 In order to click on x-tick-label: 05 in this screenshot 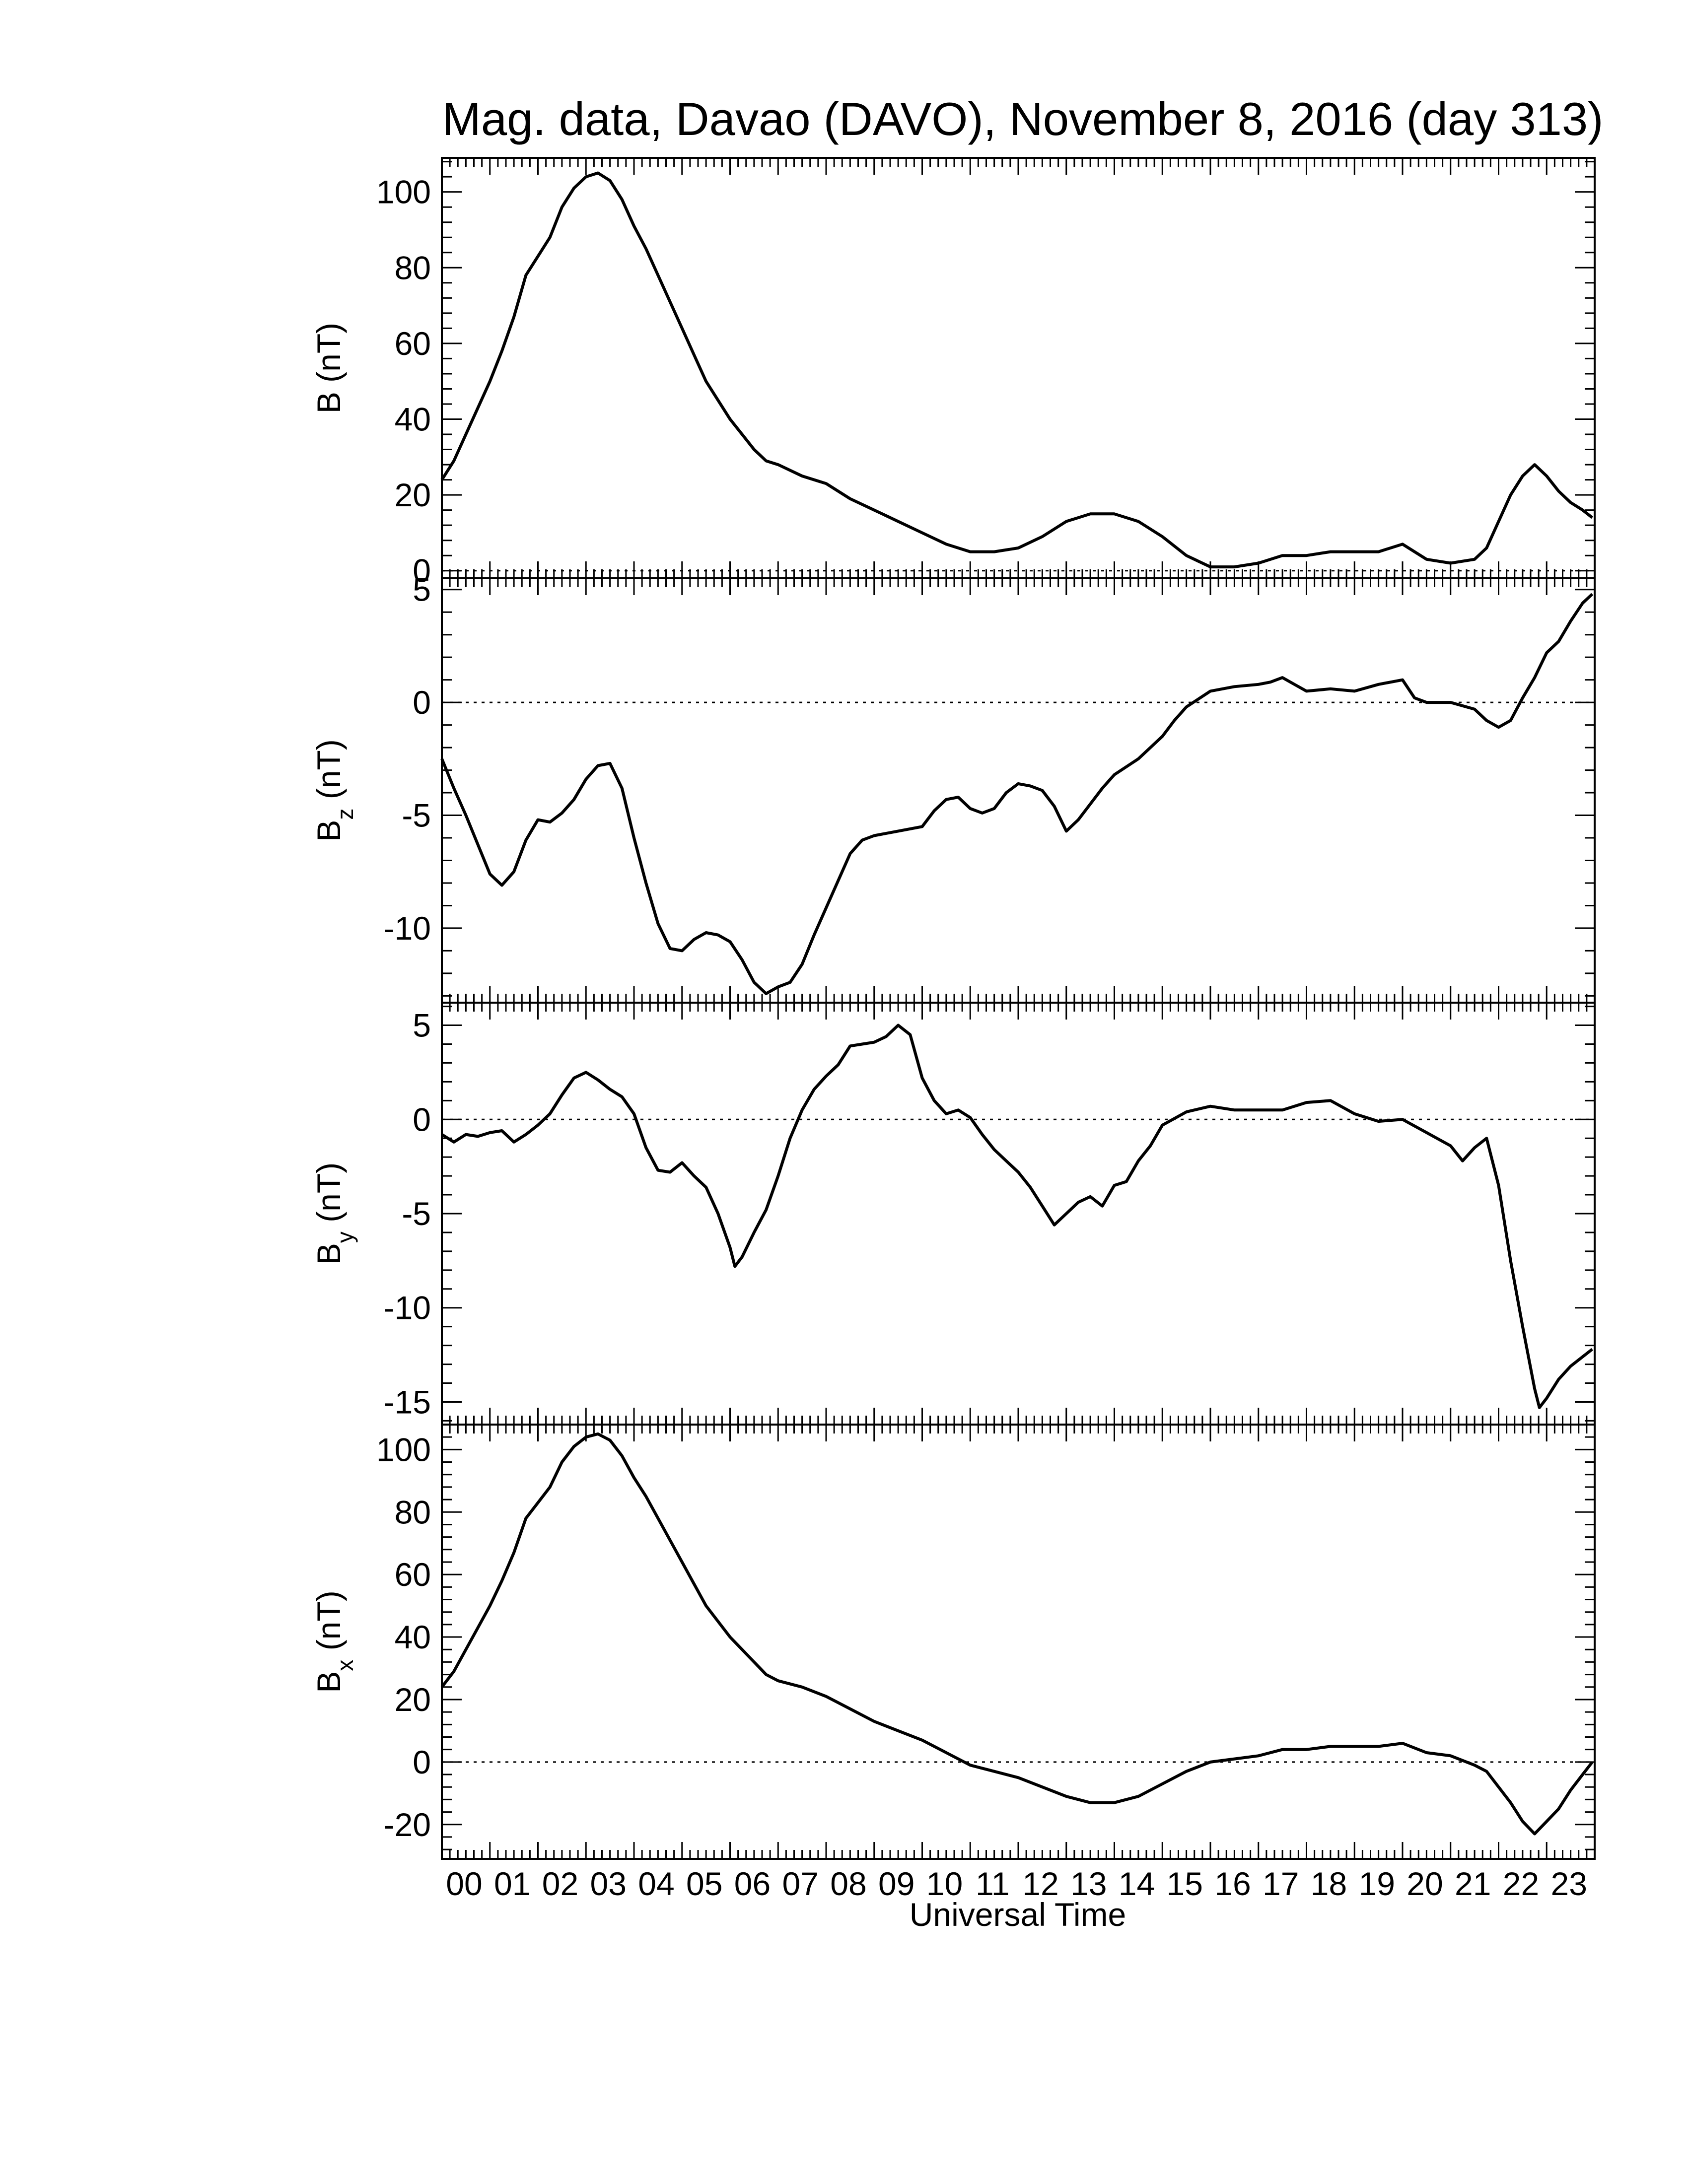, I will do `click(704, 1883)`.